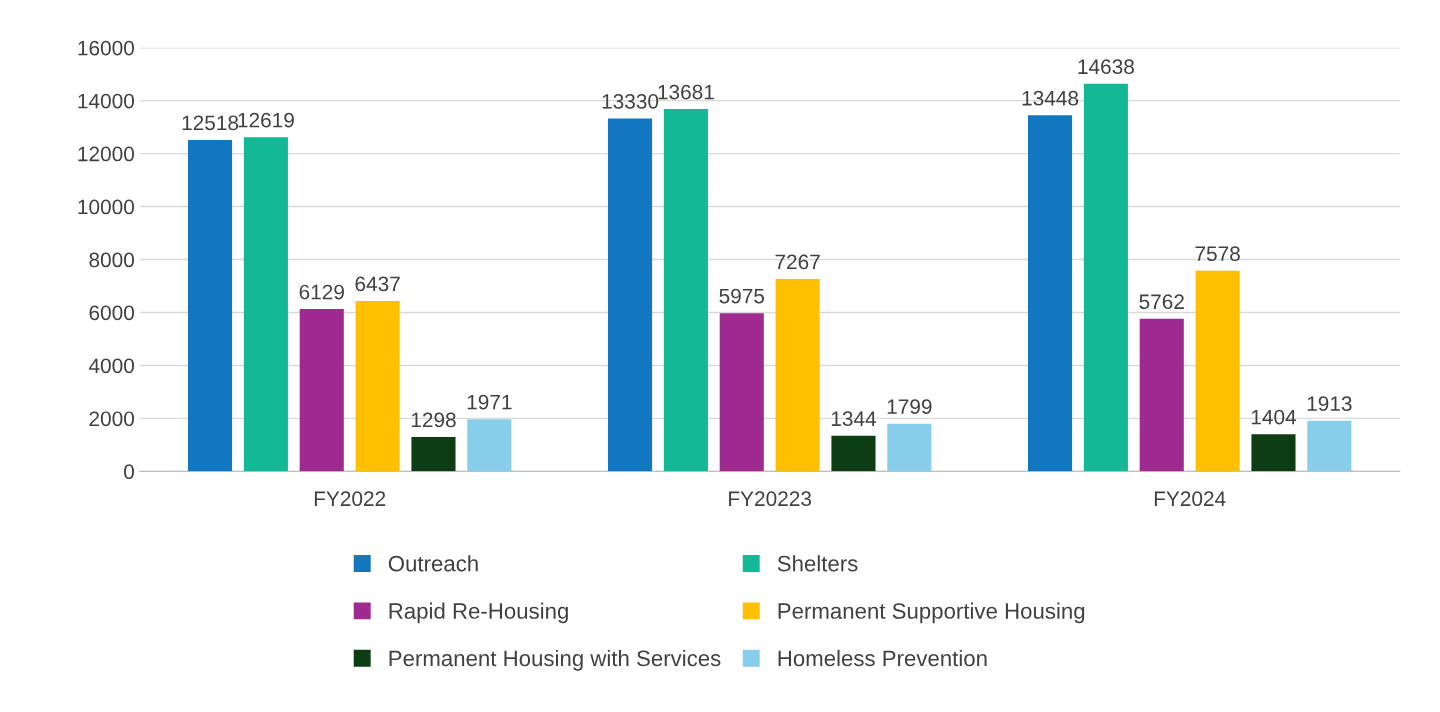 This screenshot has height=712, width=1440. I want to click on legend-label: Permanent Supportive Housing, so click(931, 613).